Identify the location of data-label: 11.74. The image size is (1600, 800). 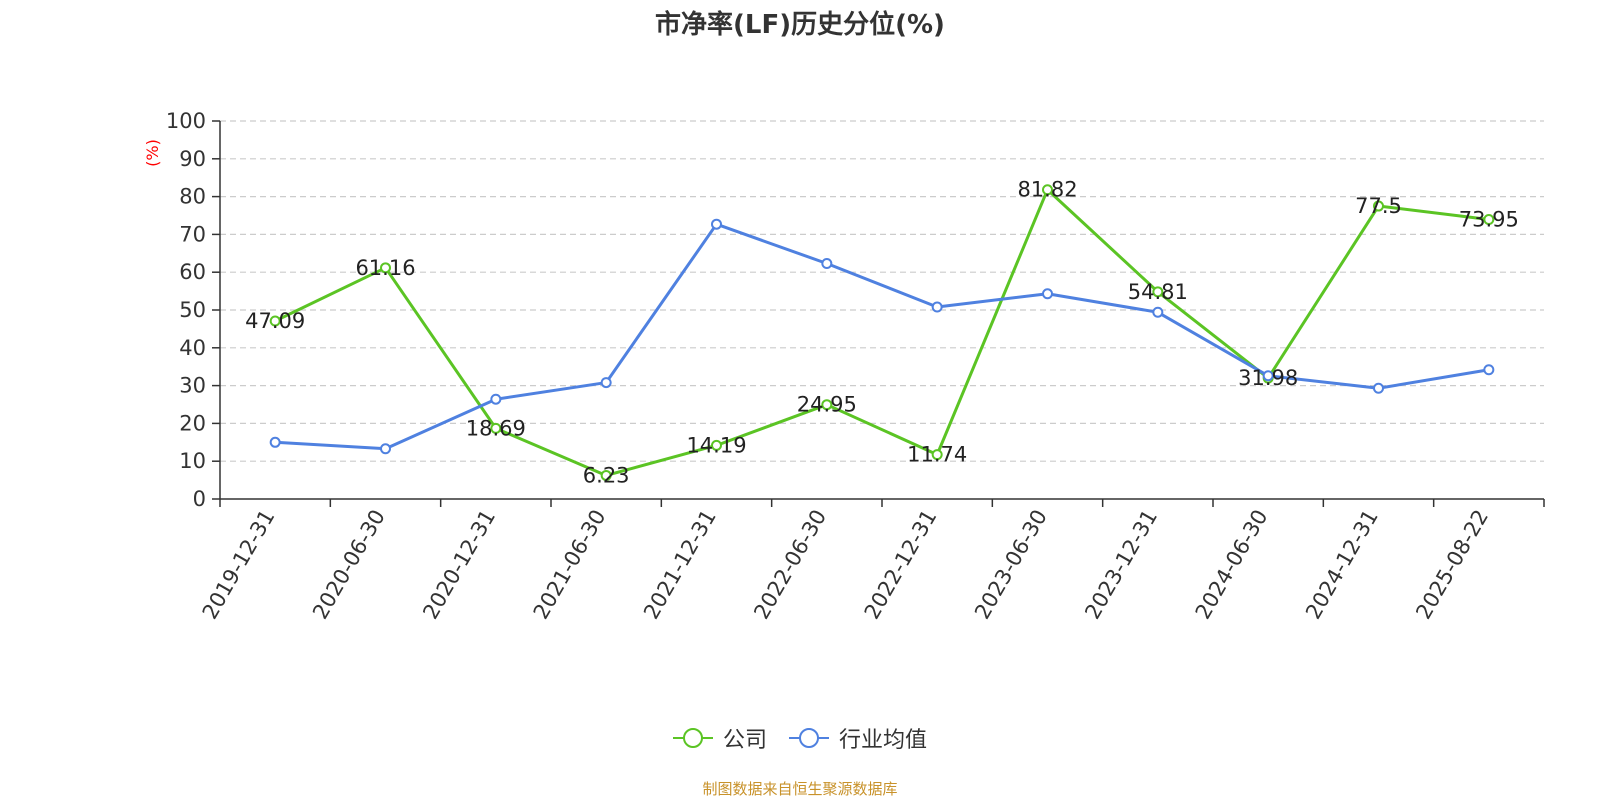
(937, 455).